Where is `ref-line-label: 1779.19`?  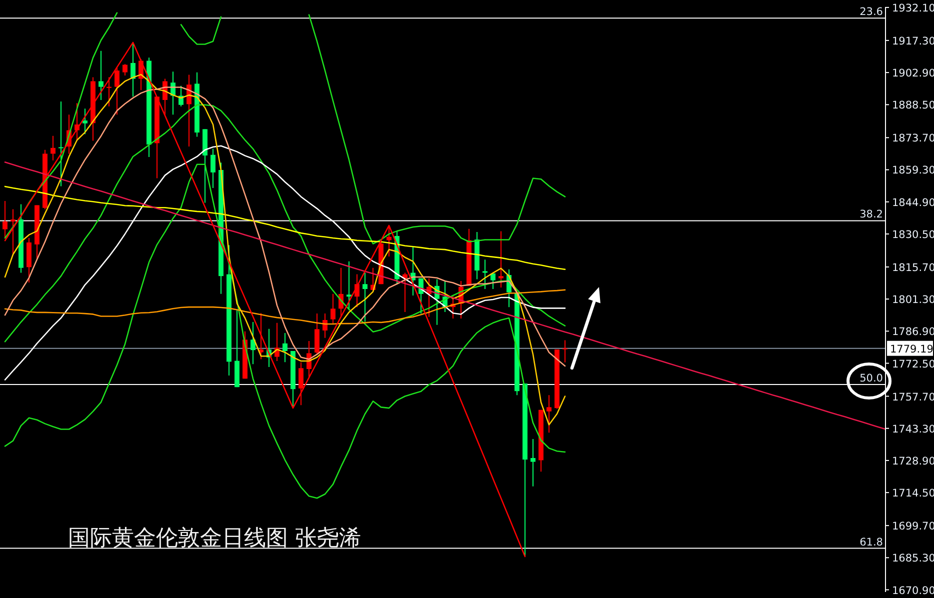
ref-line-label: 1779.19 is located at coordinates (912, 349).